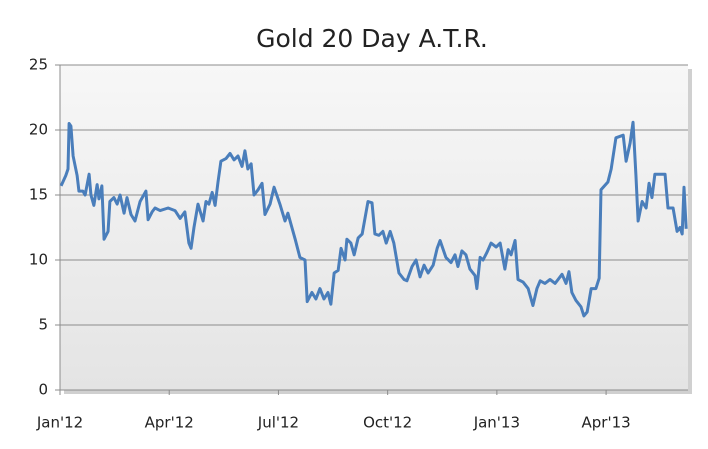 Image resolution: width=708 pixels, height=449 pixels. Describe the element at coordinates (387, 423) in the screenshot. I see `x-tick-label: Oct'12` at that location.